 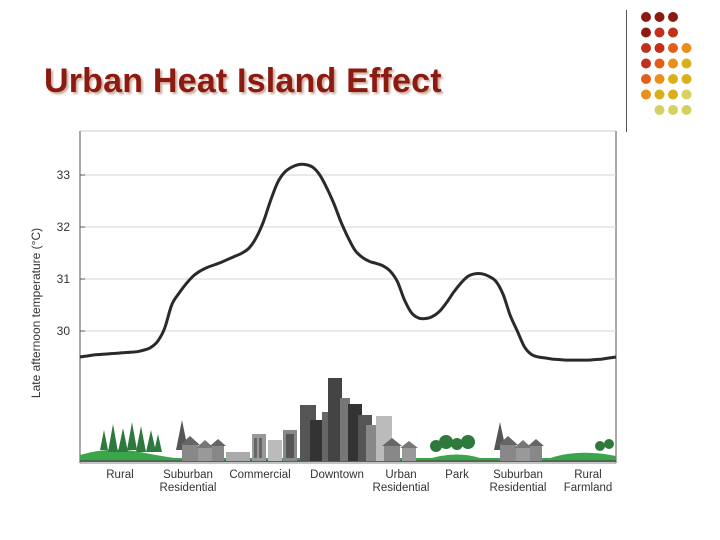 I want to click on farmland-trees, so click(x=604, y=445).